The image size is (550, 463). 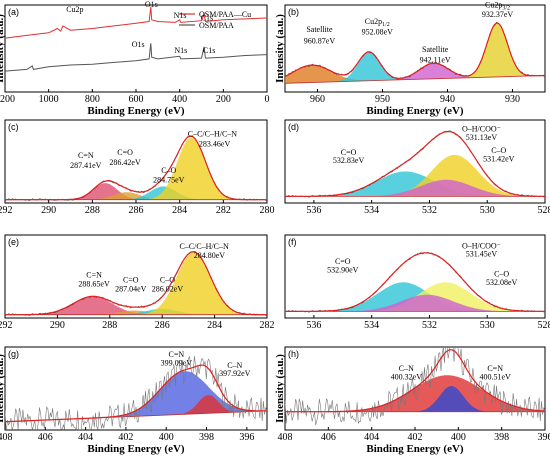 I want to click on x-tick-label: 950, so click(x=382, y=99).